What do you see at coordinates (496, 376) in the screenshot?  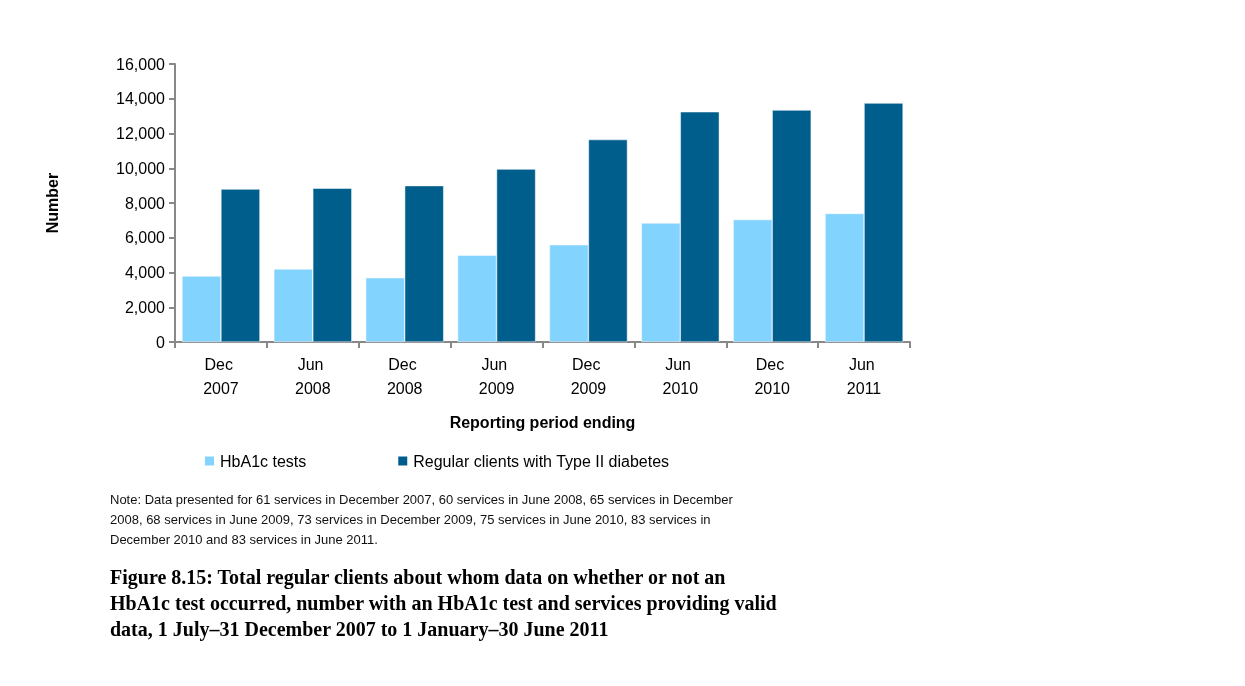 I see `x-tick-label: Jun 2009` at bounding box center [496, 376].